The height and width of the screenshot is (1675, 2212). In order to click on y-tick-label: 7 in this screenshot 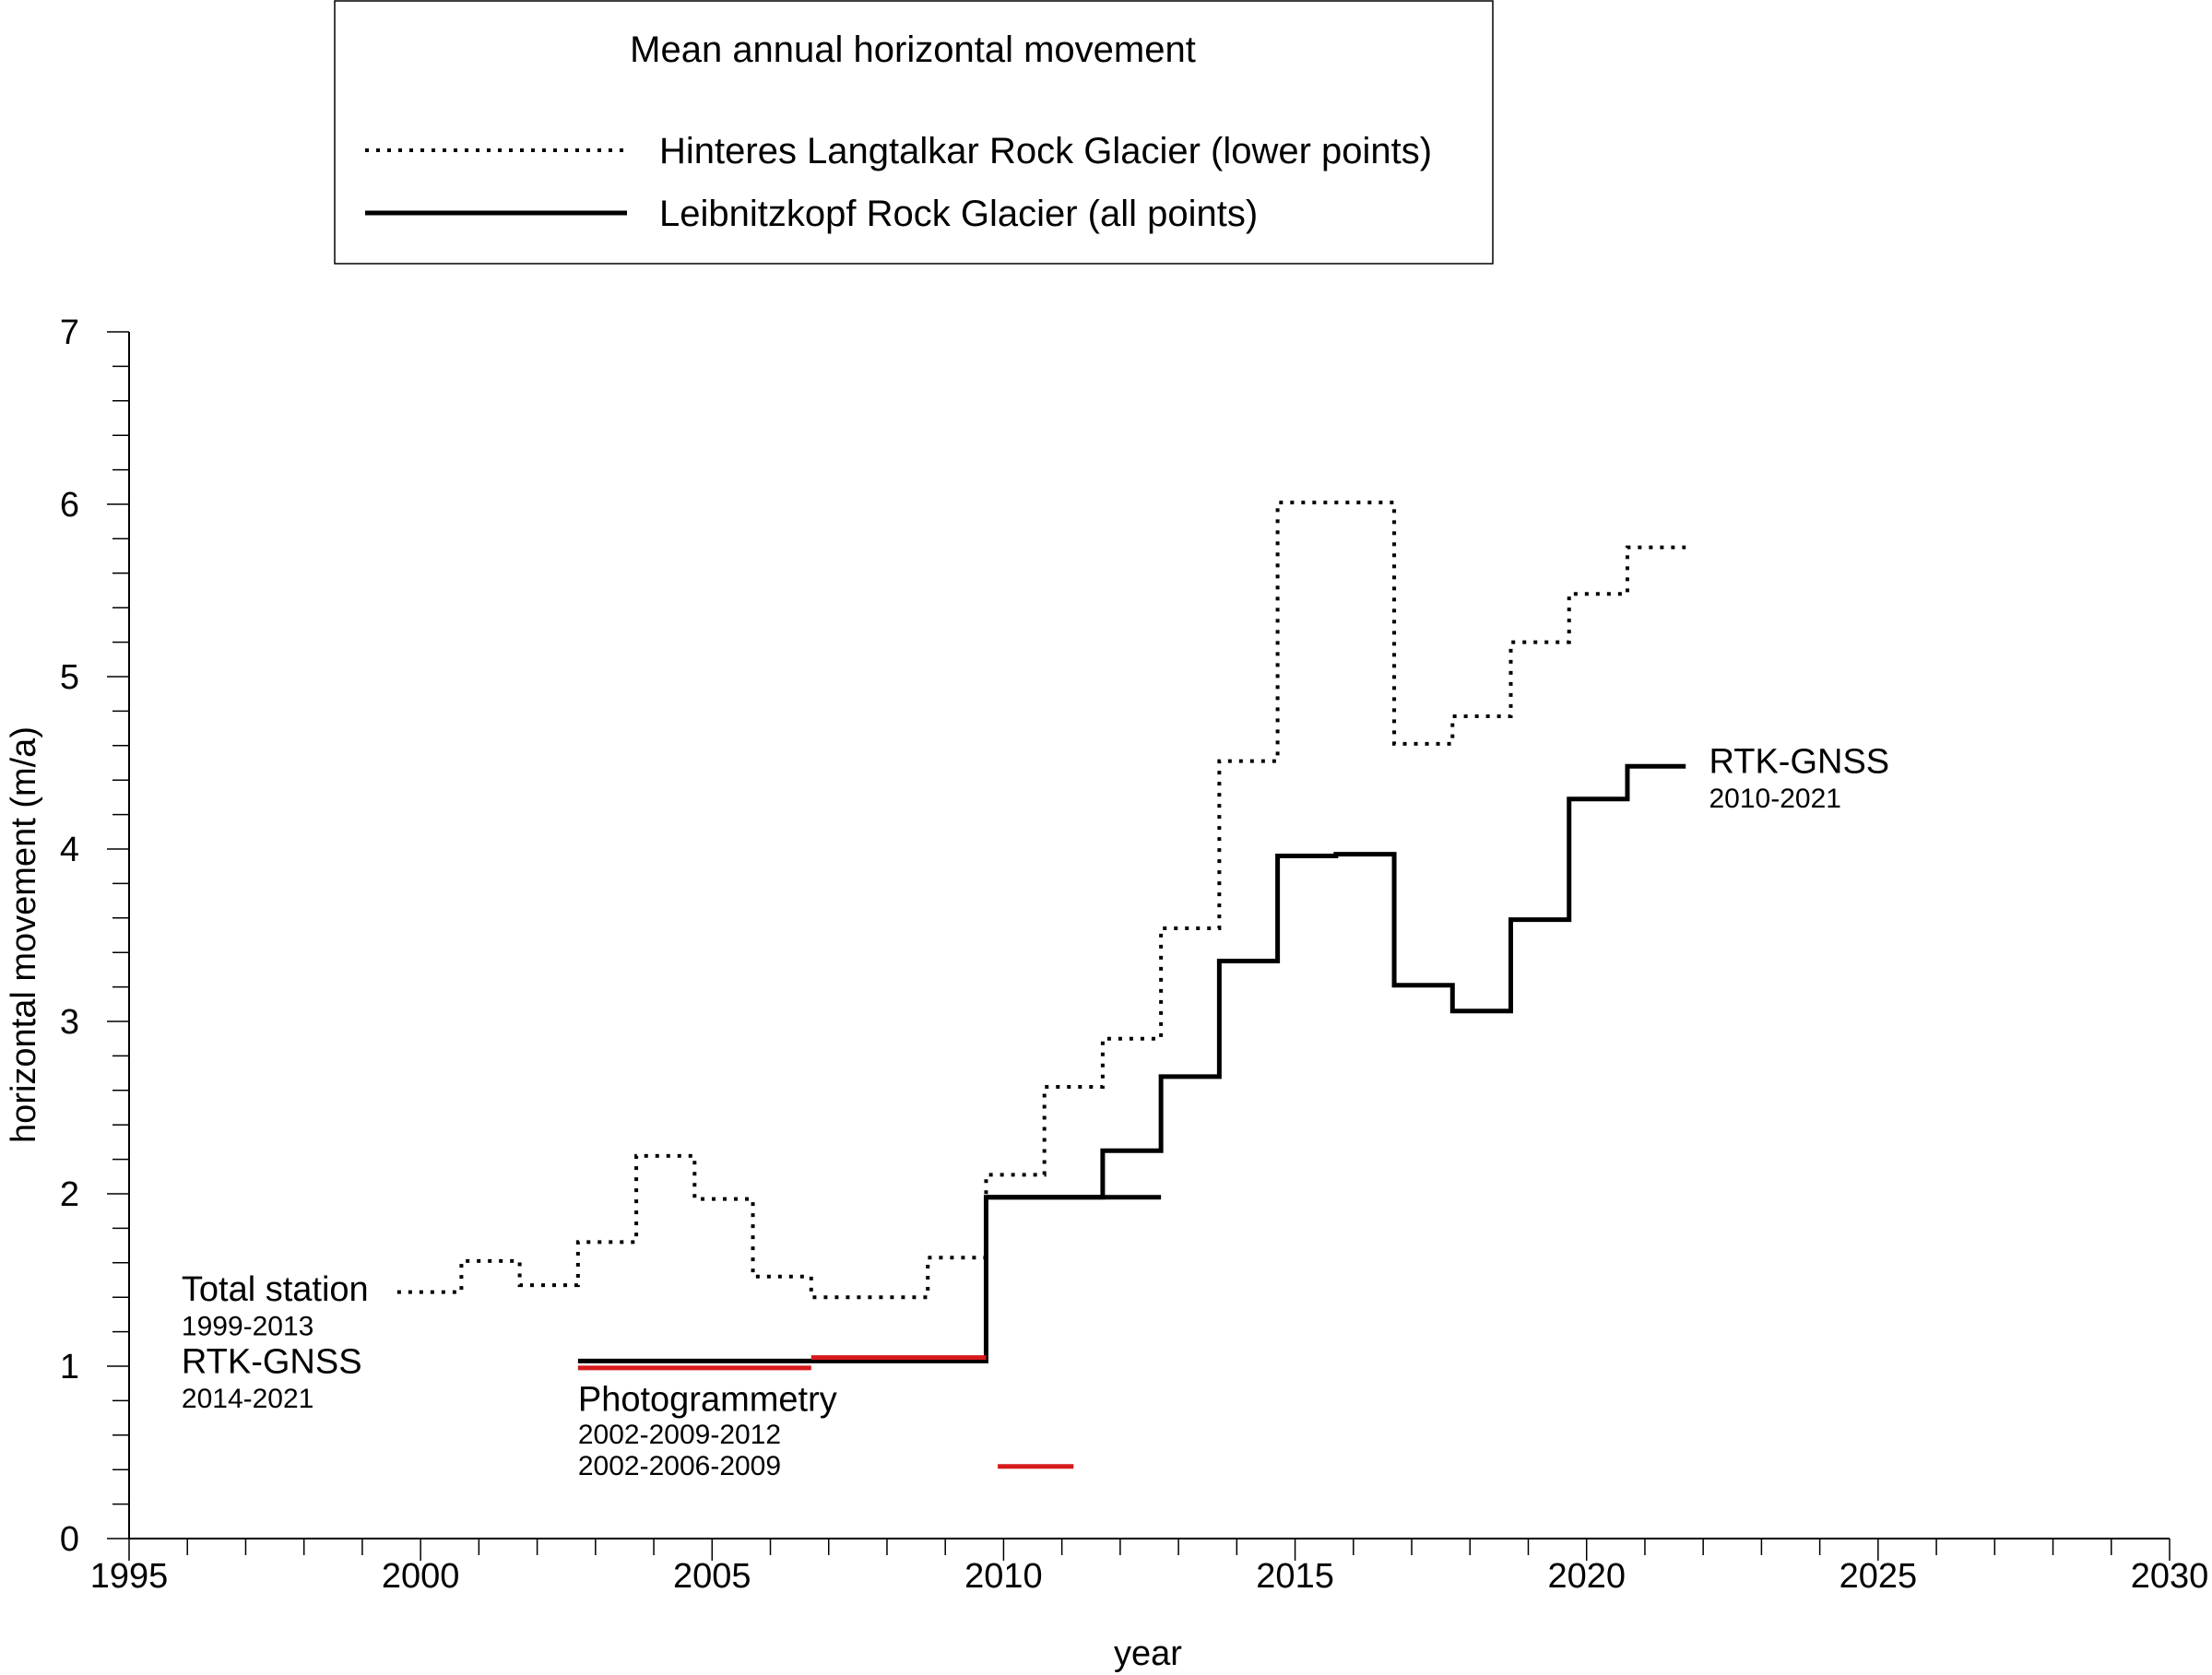, I will do `click(70, 332)`.